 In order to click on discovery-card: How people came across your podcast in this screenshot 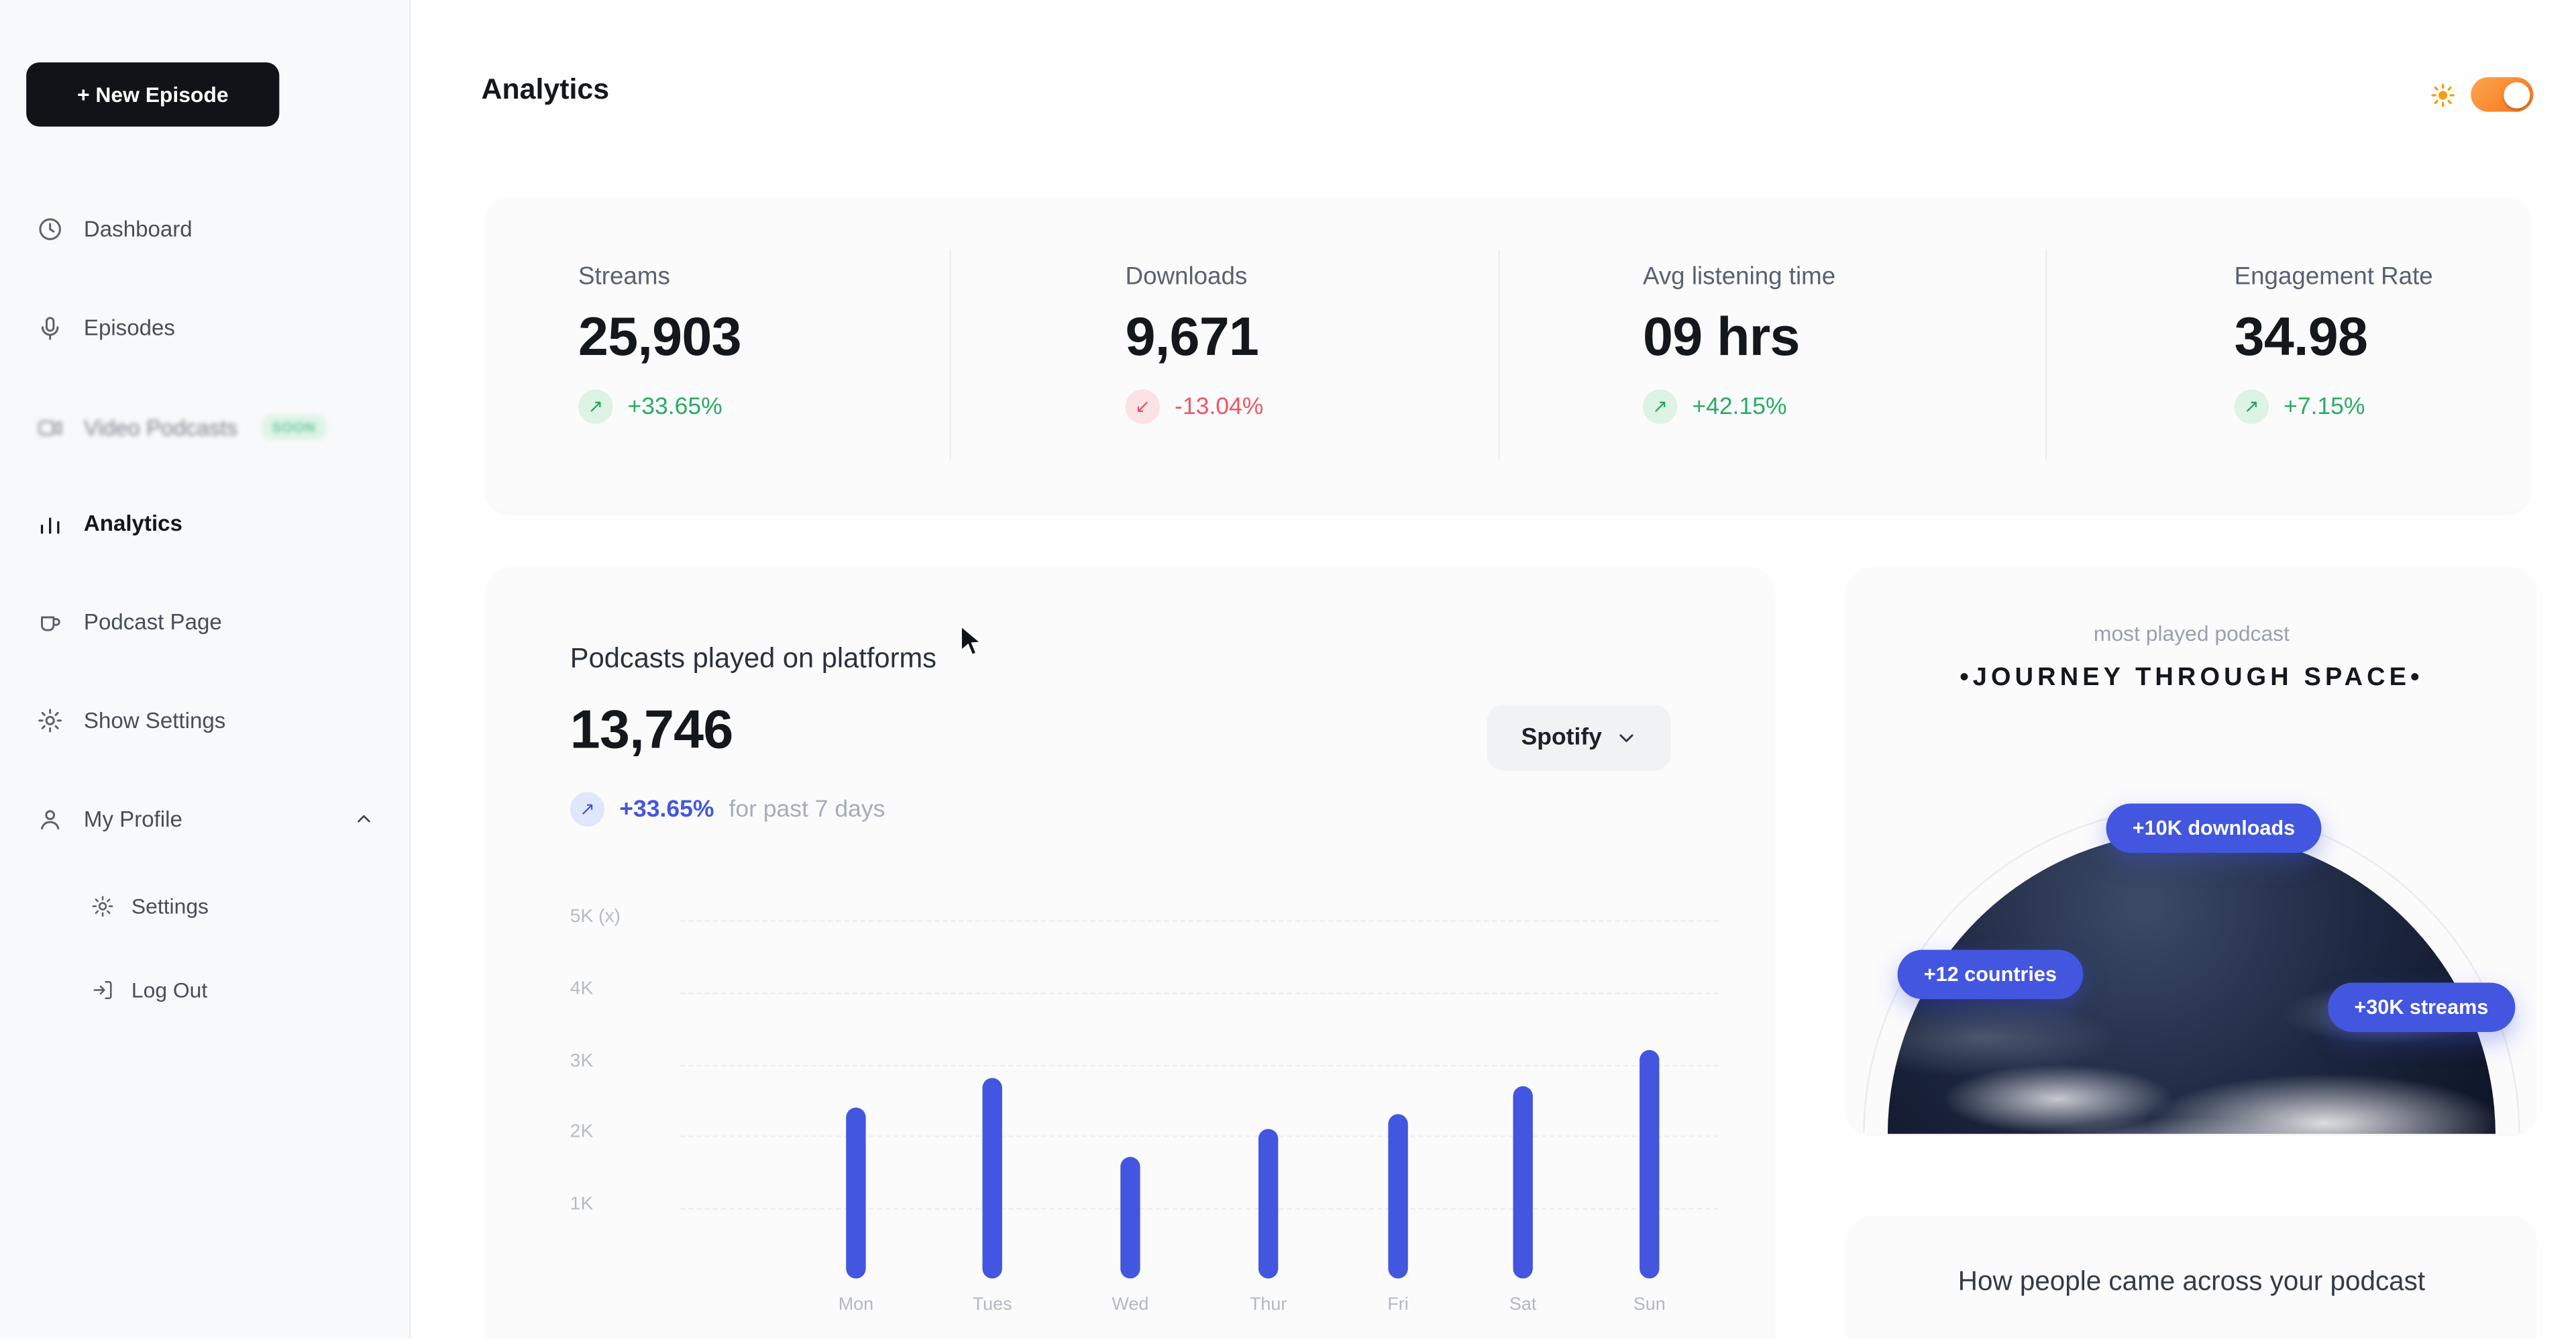, I will do `click(2191, 1277)`.